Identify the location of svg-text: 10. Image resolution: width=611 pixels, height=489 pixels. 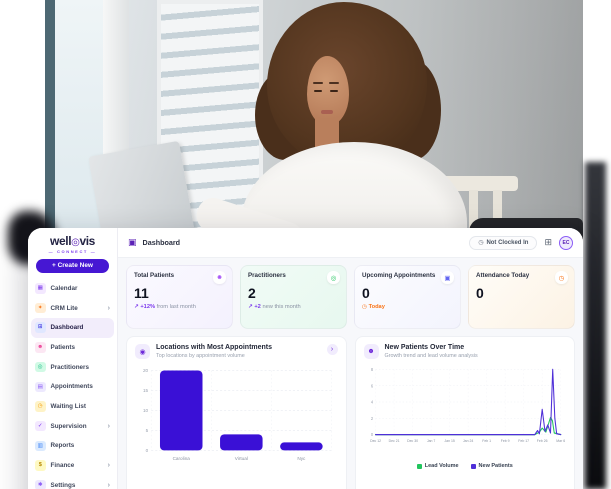
(145, 411).